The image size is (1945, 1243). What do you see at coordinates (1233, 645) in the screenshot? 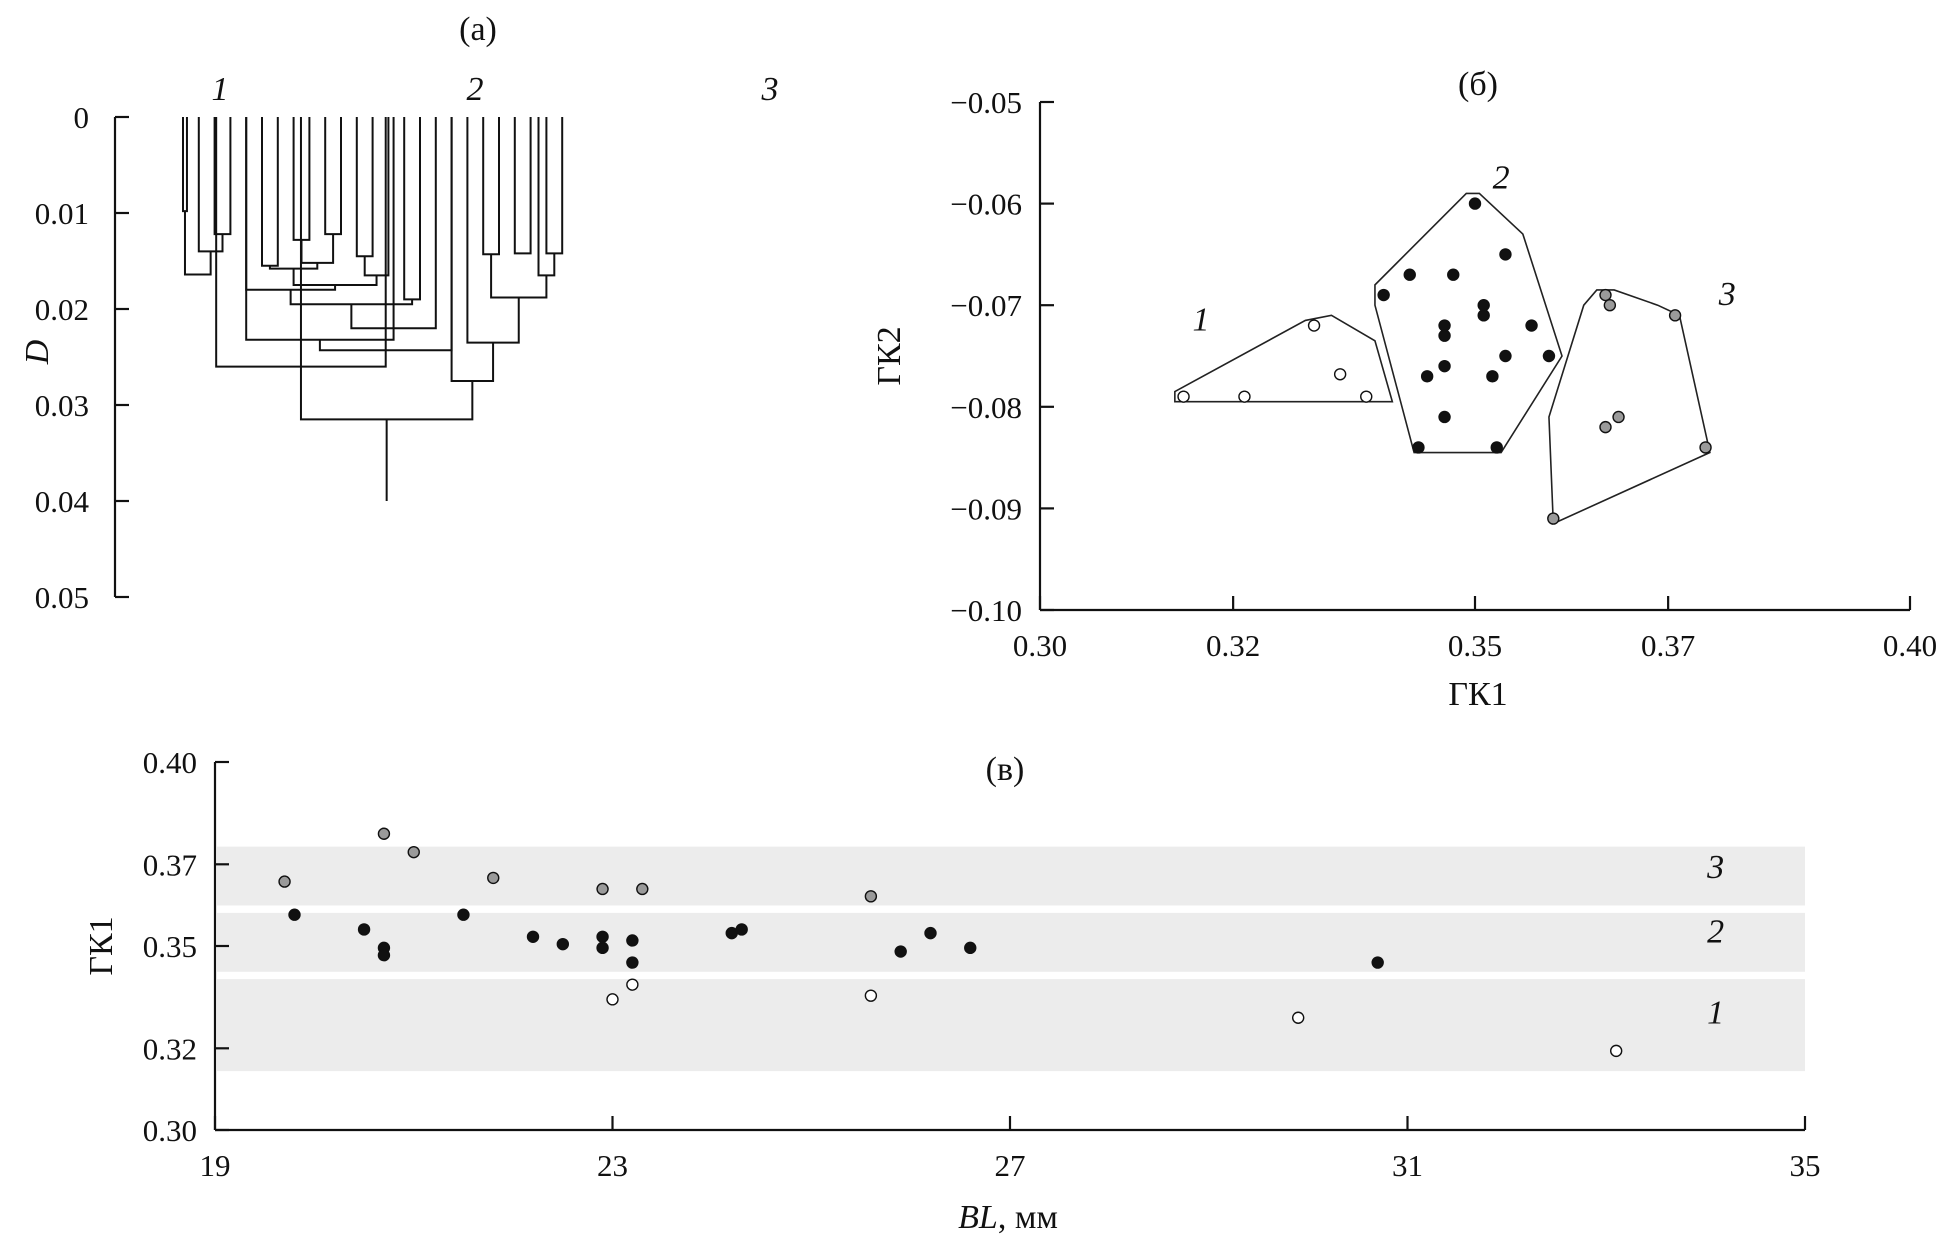
I see `panel-b-xtick-label: 0.32` at bounding box center [1233, 645].